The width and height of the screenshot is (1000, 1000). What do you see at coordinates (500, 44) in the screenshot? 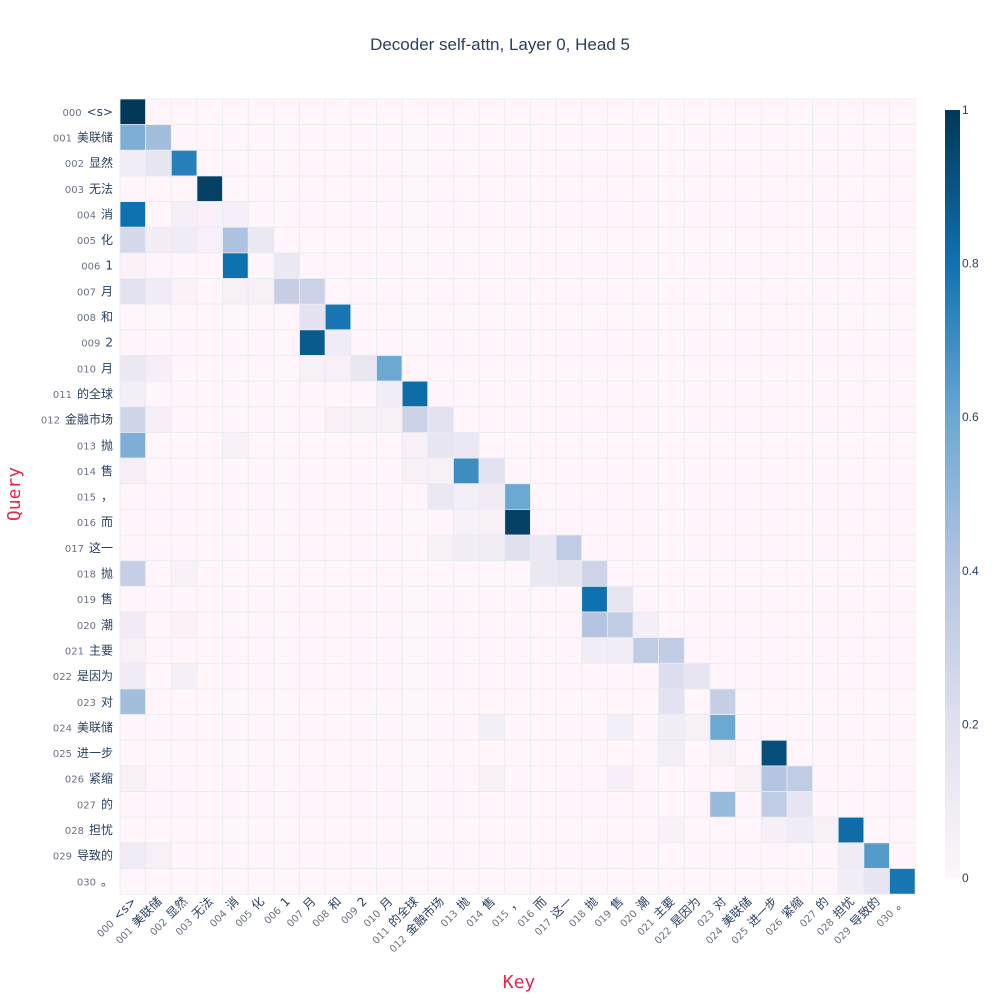
I see `chart-title: Decoder self-attn, Layer 0, Head 5` at bounding box center [500, 44].